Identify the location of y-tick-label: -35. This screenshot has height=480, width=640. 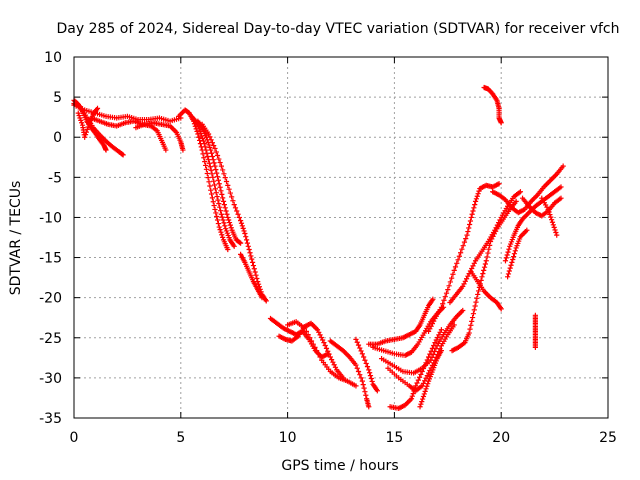
(50, 419).